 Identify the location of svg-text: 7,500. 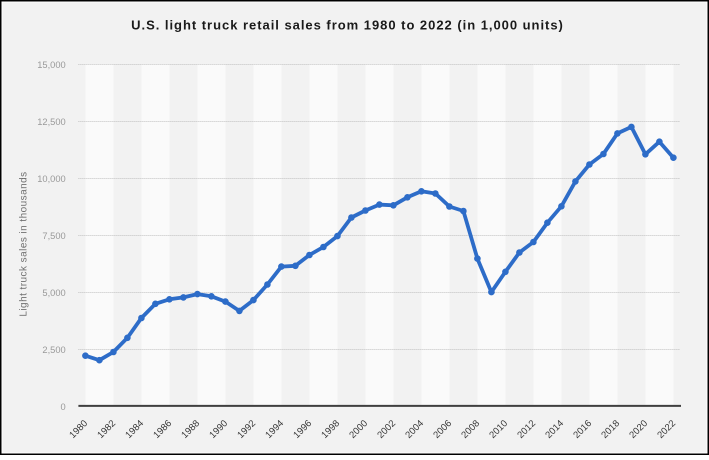
(53, 236).